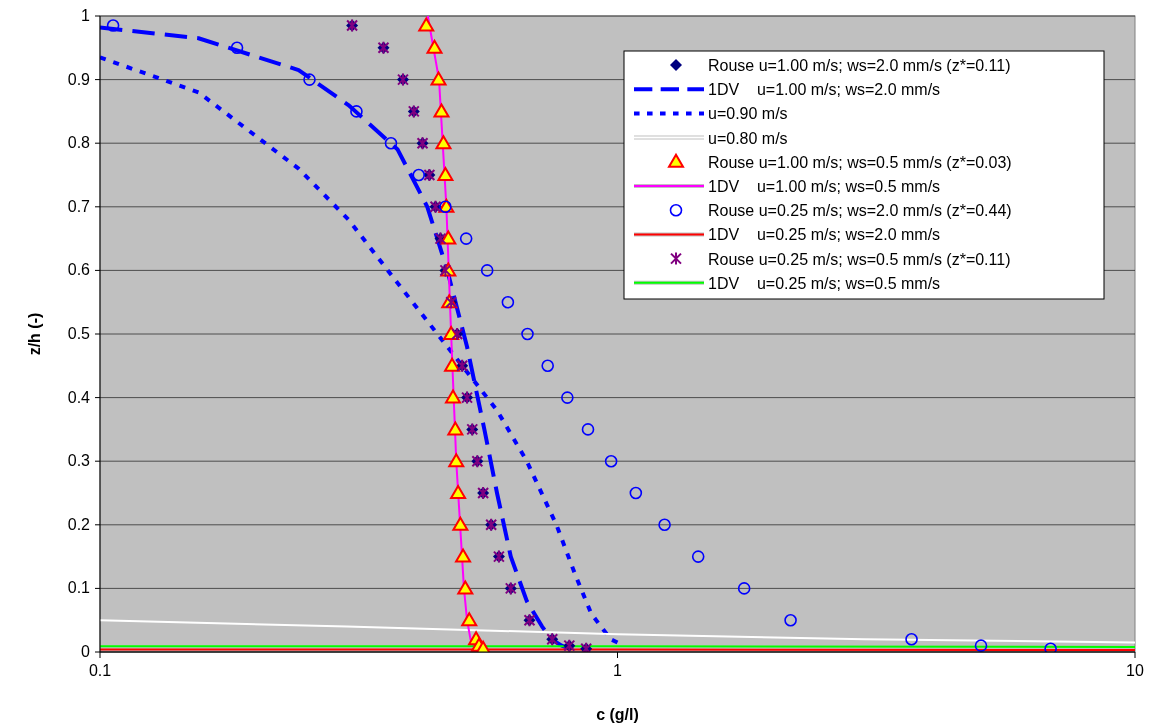 The image size is (1157, 726). What do you see at coordinates (860, 162) in the screenshot?
I see `legend-label: Rouse u=1.00 m/s; ws=0.5 mm/s (z*=0.03)` at bounding box center [860, 162].